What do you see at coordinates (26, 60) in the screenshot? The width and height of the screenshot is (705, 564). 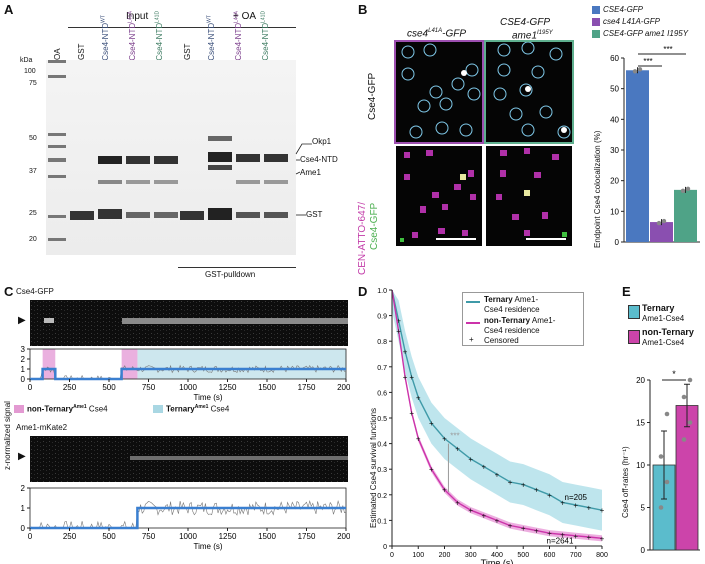 I see `kda-unit: kDa` at bounding box center [26, 60].